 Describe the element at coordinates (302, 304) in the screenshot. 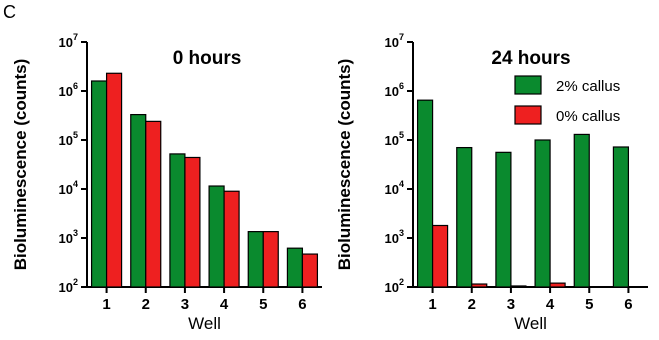

I see `chart1-x-tick-label: 6` at that location.